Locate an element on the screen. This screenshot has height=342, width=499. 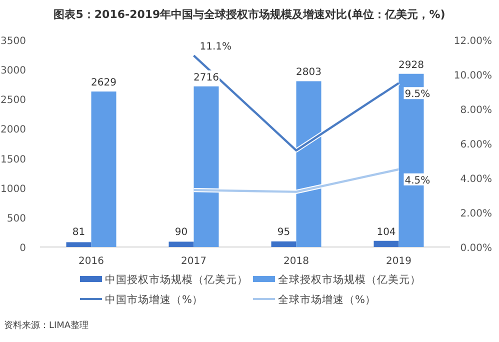
y2-tick-label: 2.00% is located at coordinates (476, 214).